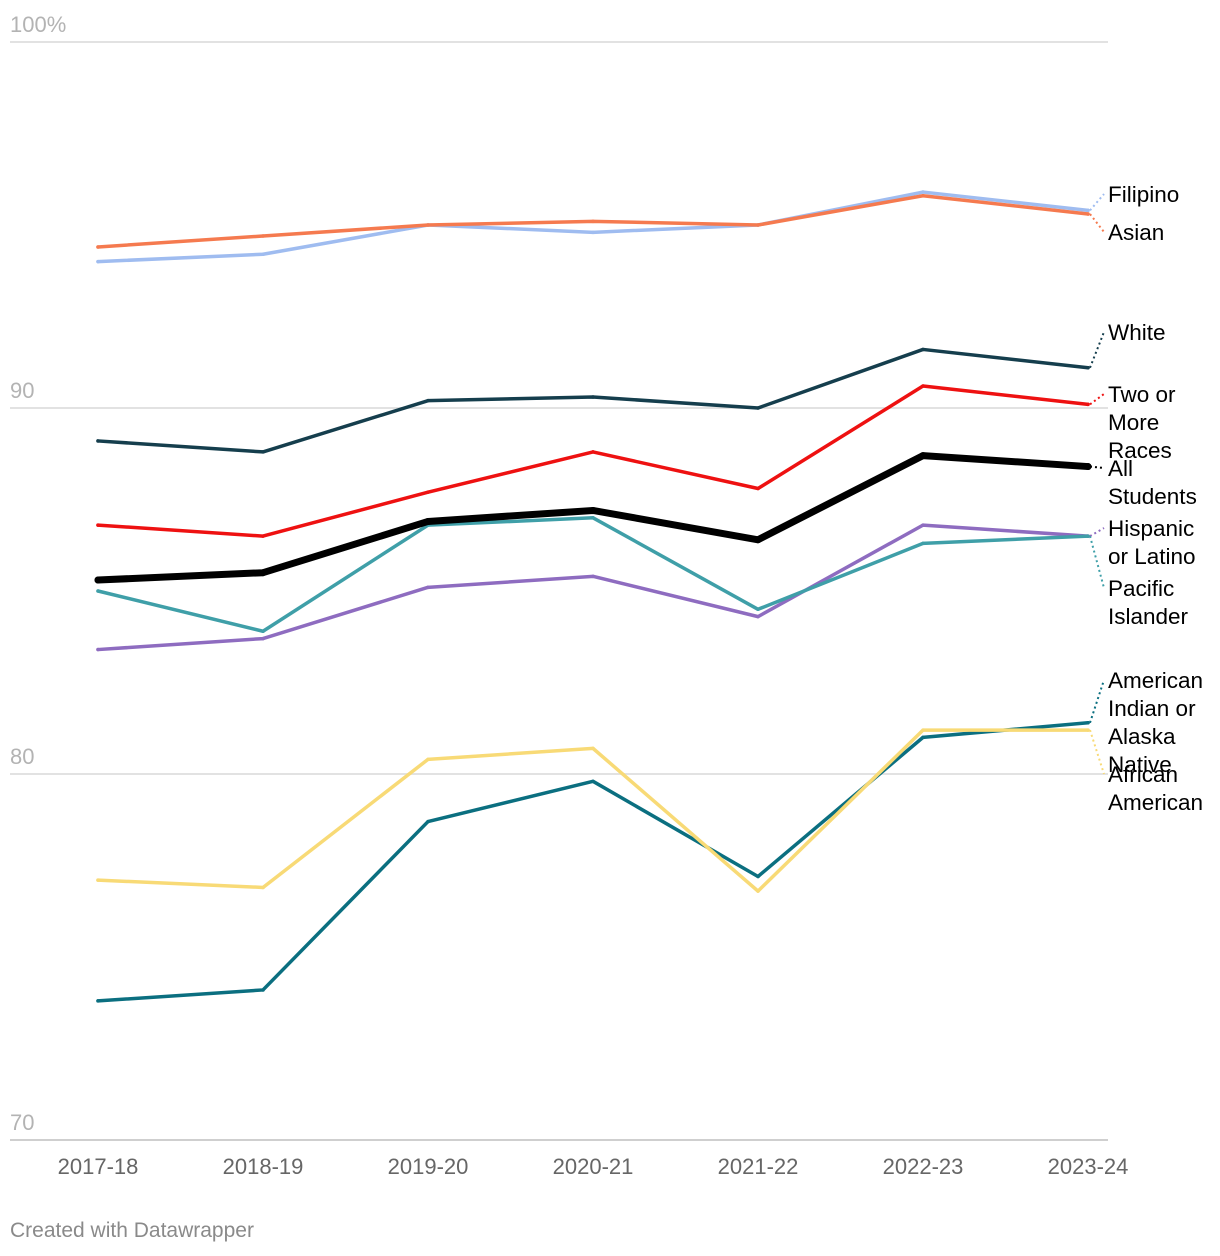  What do you see at coordinates (1142, 736) in the screenshot?
I see `series-label-line: Alaska` at bounding box center [1142, 736].